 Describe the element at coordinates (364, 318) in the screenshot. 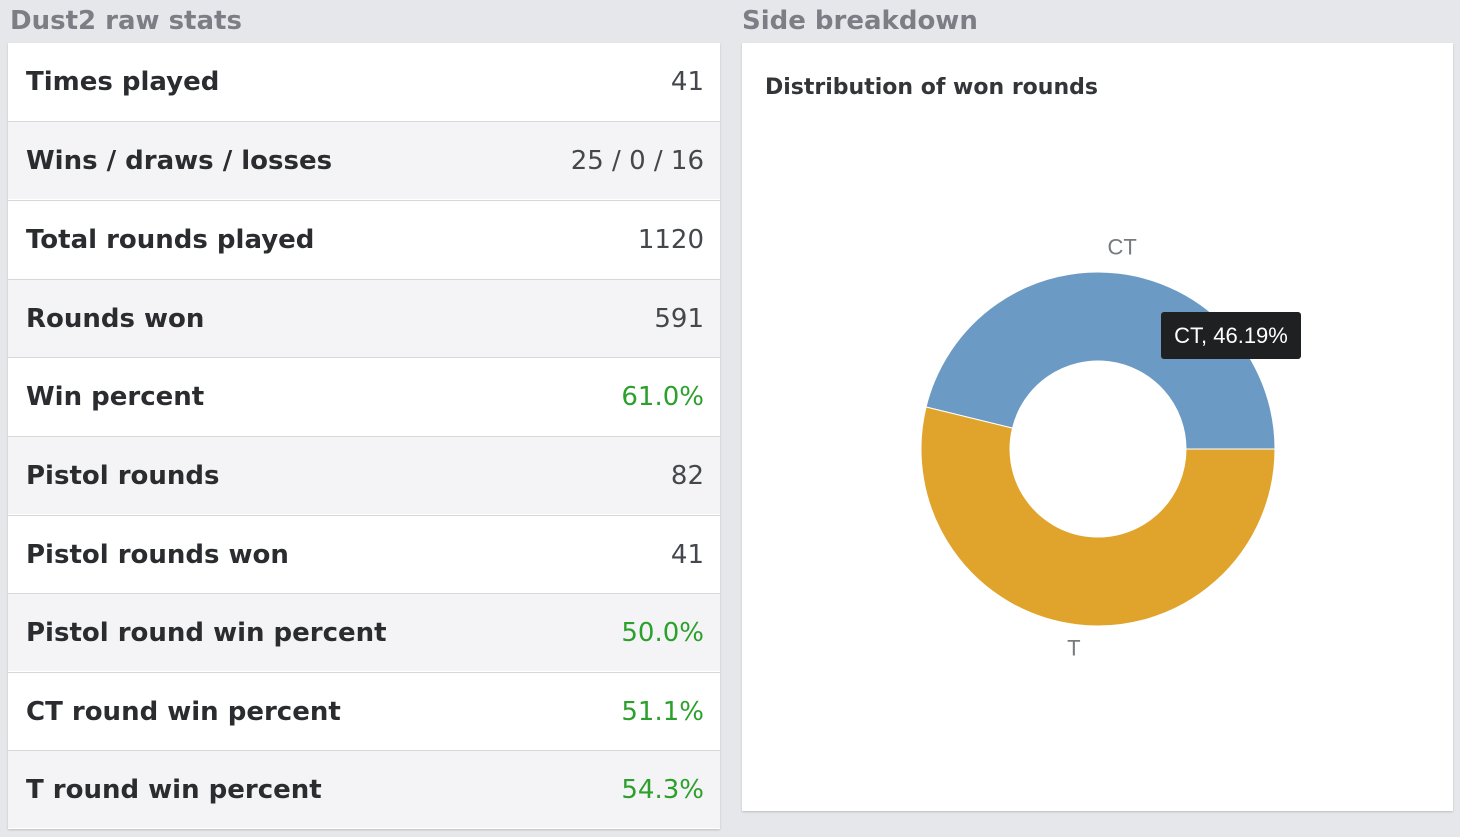

I see `stat-row-rounds-won: Rounds won 591` at that location.